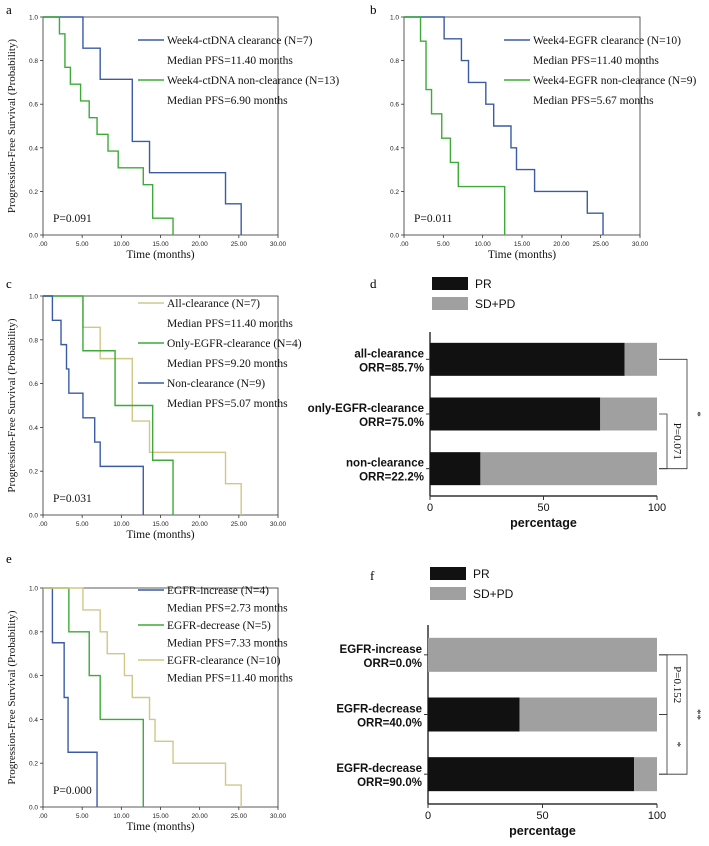  Describe the element at coordinates (385, 464) in the screenshot. I see `category-label-d-2: non-clearance` at that location.